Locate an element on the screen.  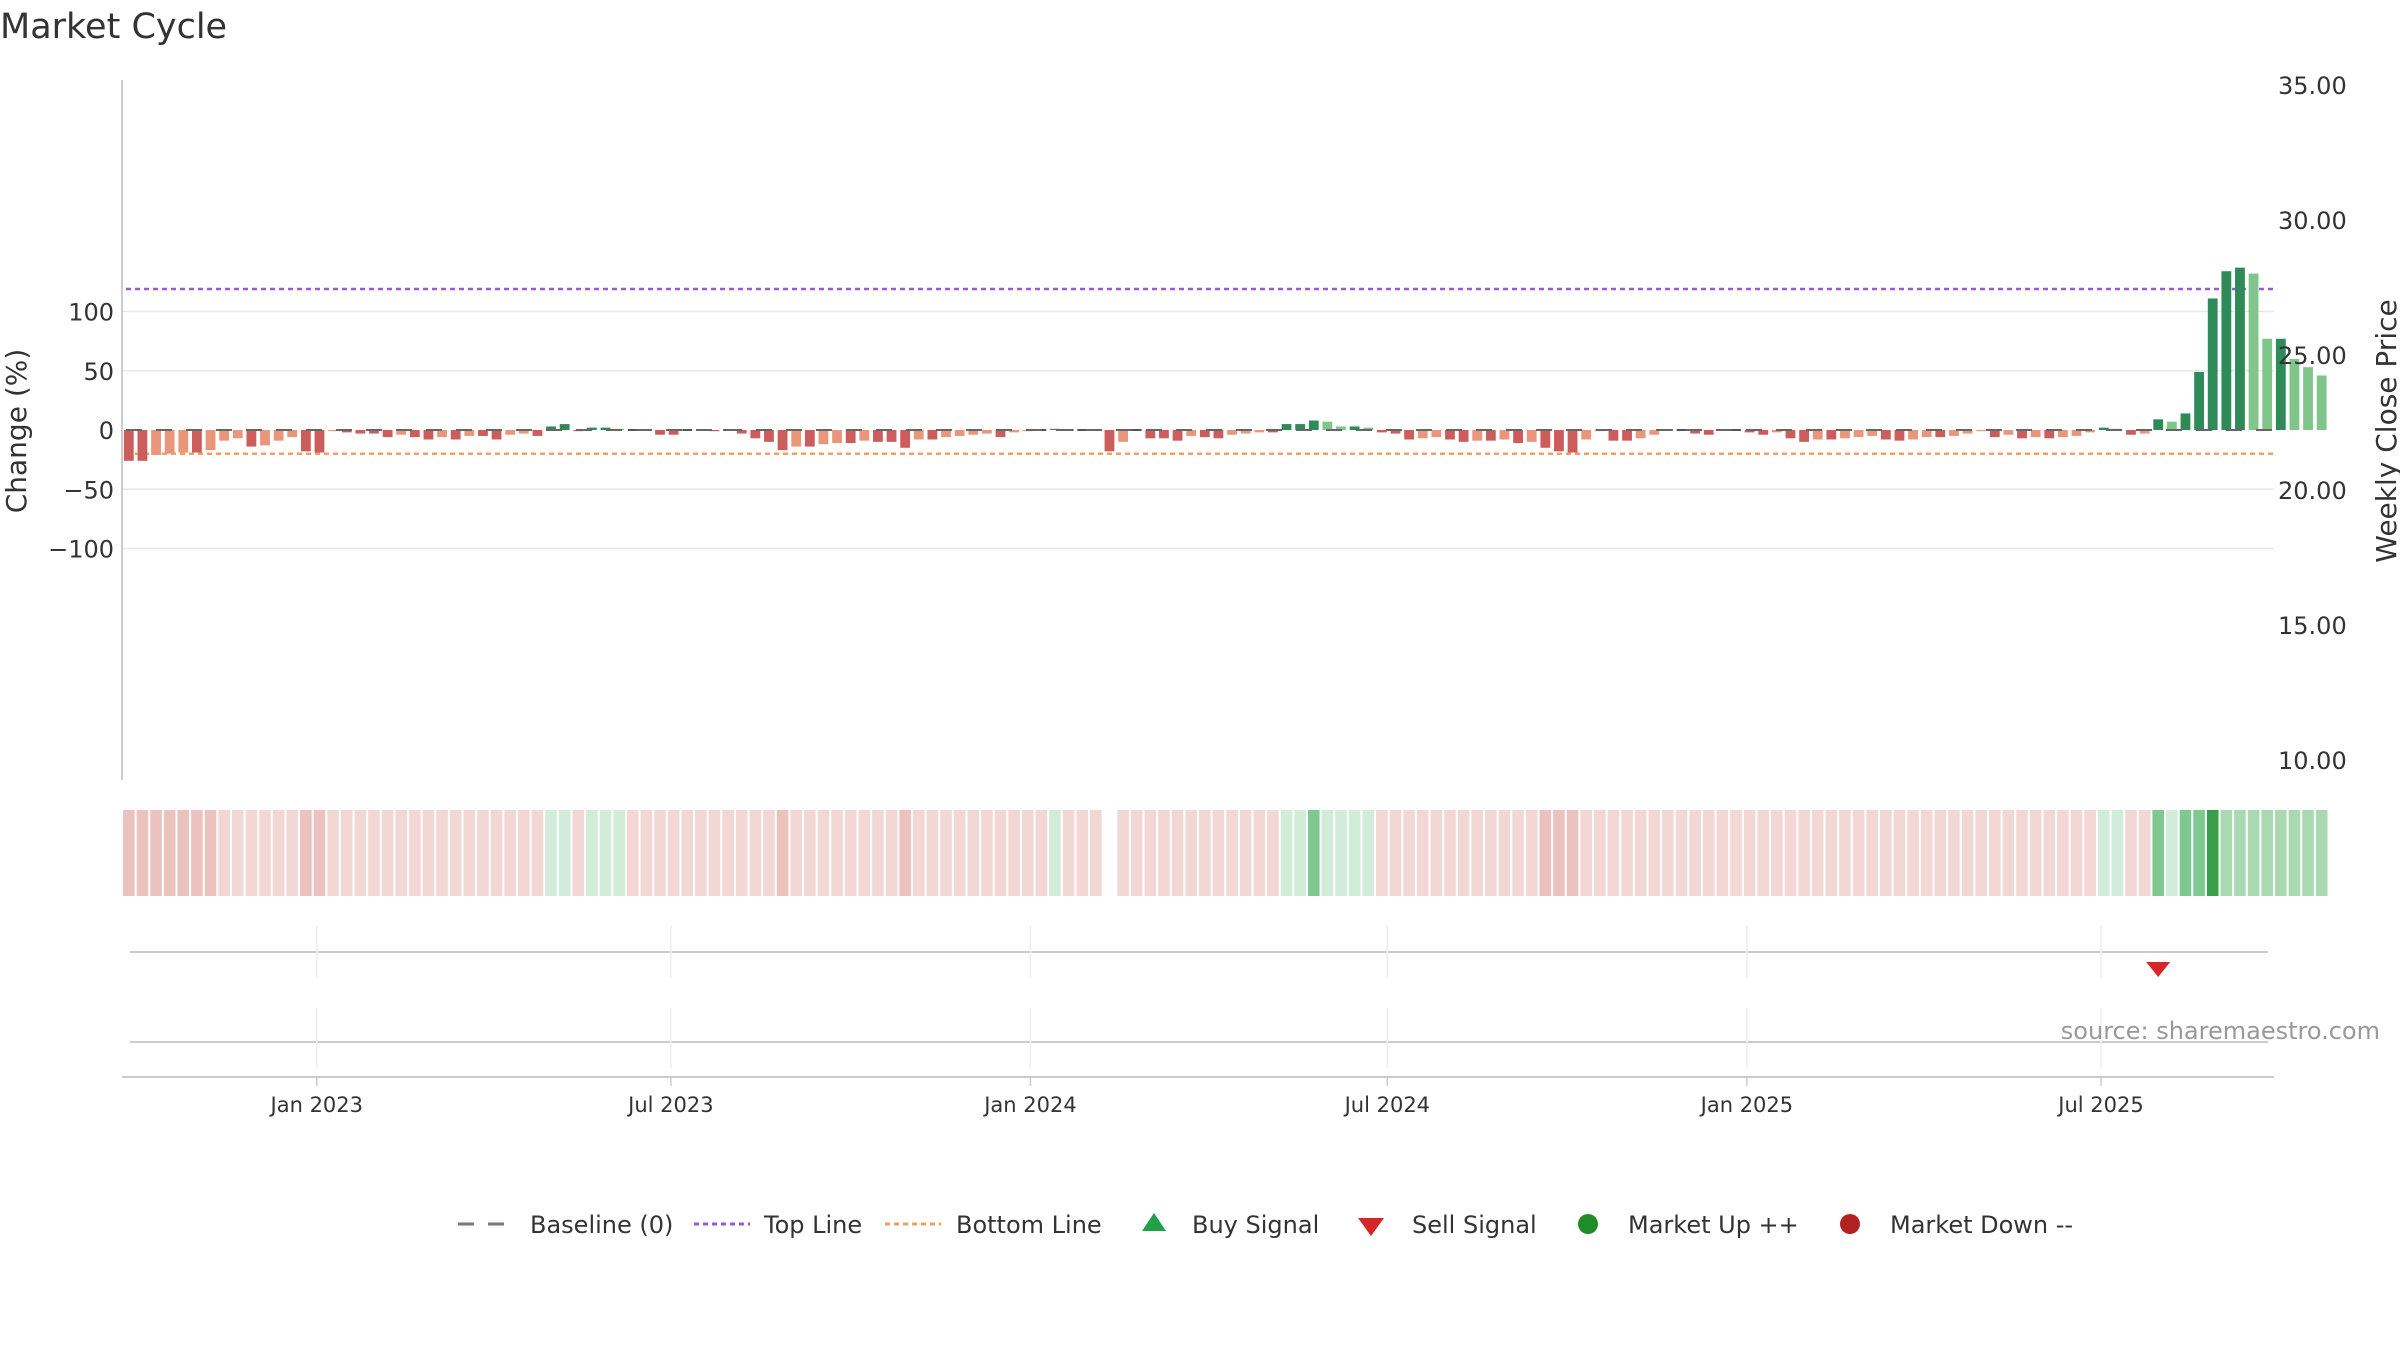
left-tick-label: 50 is located at coordinates (98, 372).